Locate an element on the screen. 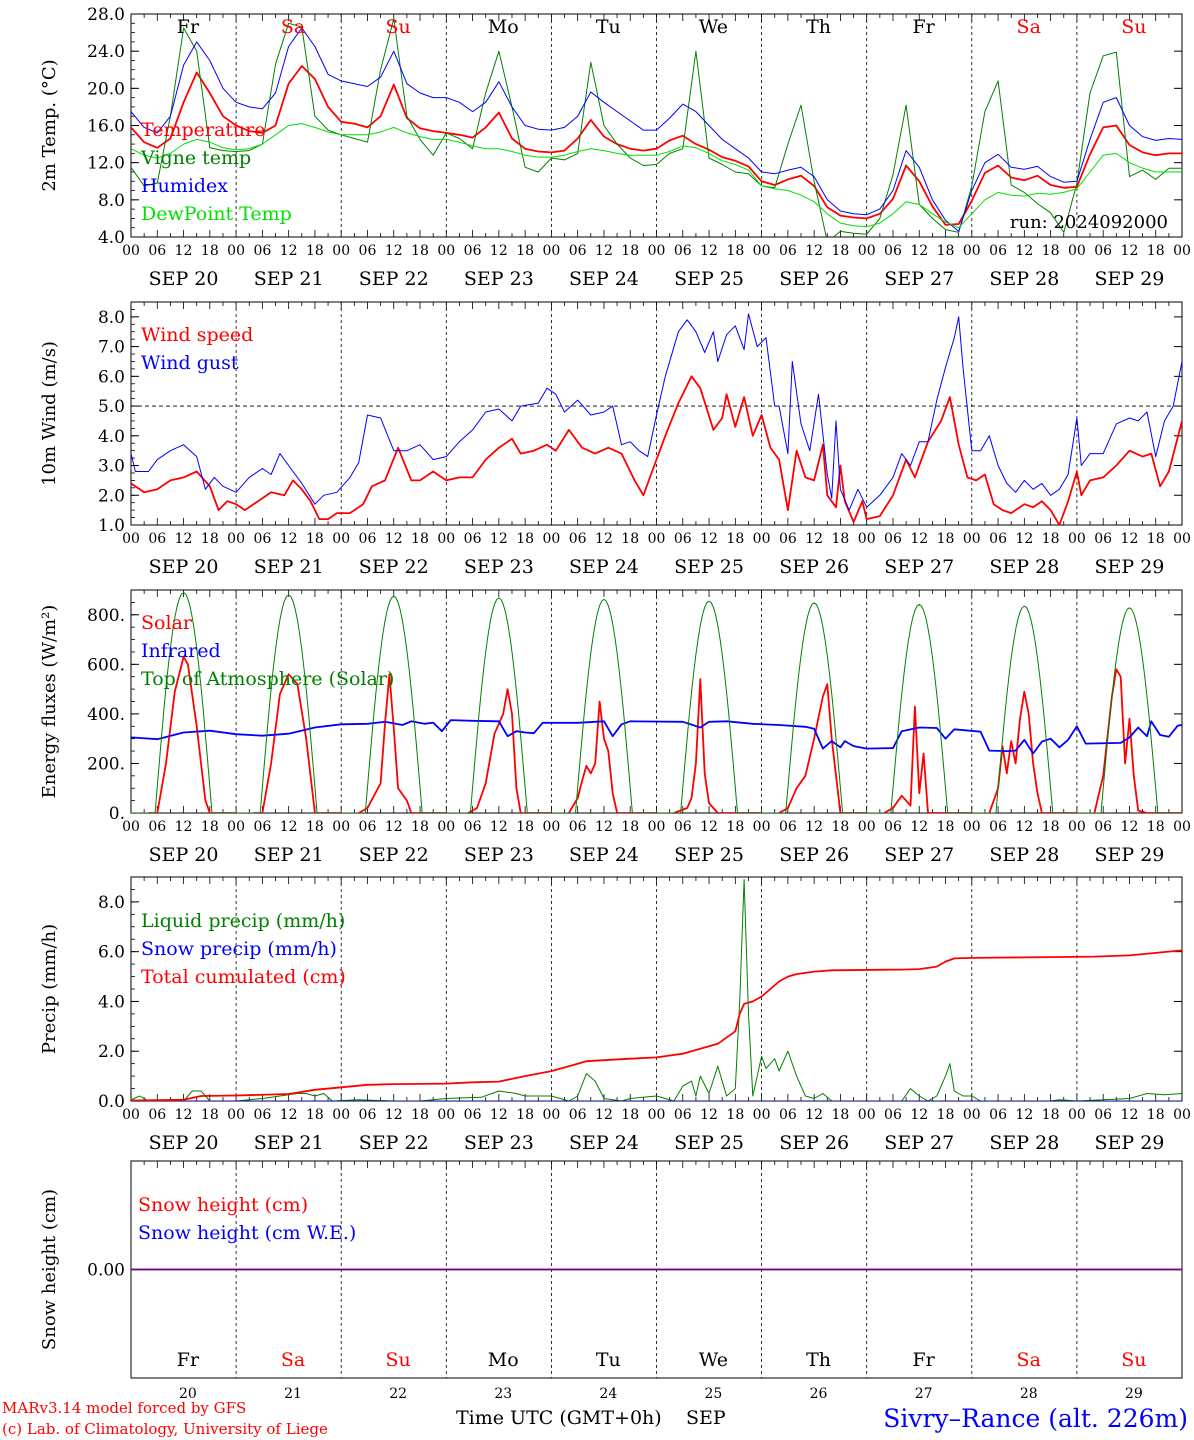 This screenshot has height=1440, width=1194. legend-entry: Liquid precip (mm/h) is located at coordinates (243, 921).